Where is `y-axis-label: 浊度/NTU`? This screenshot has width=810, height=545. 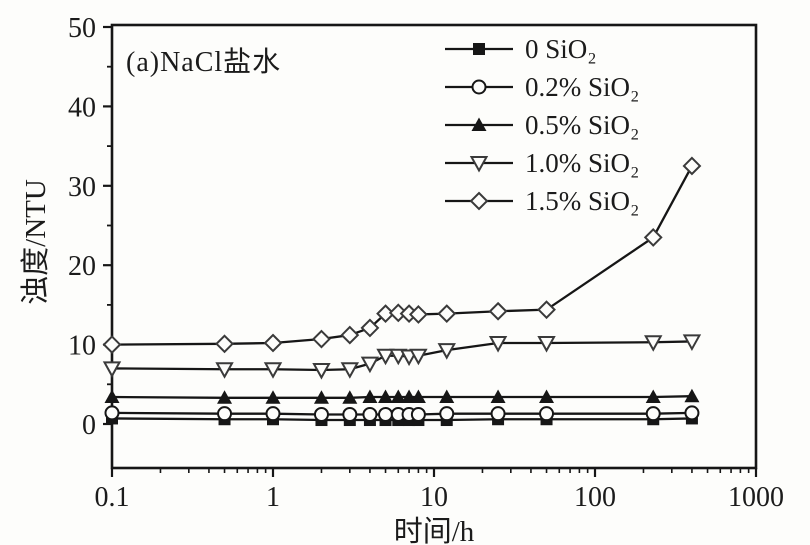
y-axis-label: 浊度/NTU is located at coordinates (36, 242).